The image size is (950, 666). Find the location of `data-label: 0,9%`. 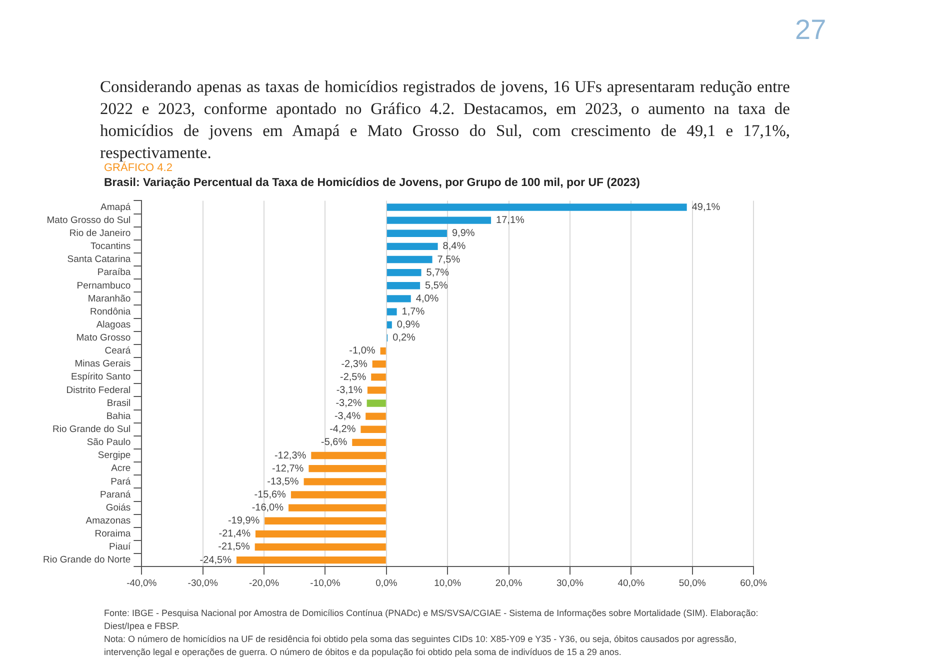

data-label: 0,9% is located at coordinates (408, 325).